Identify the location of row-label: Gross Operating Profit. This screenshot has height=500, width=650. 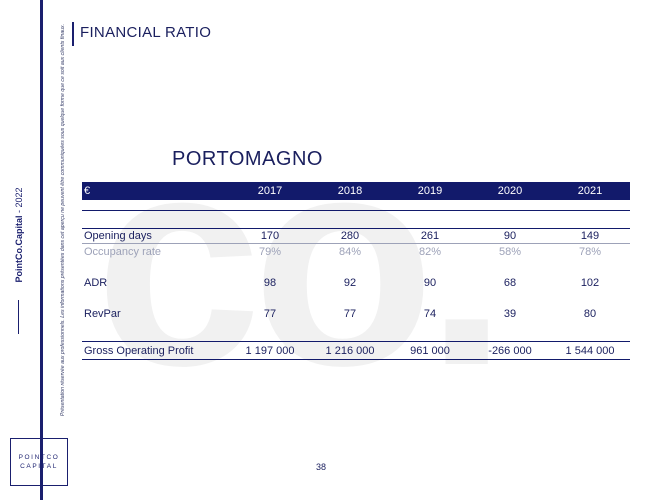
(139, 350).